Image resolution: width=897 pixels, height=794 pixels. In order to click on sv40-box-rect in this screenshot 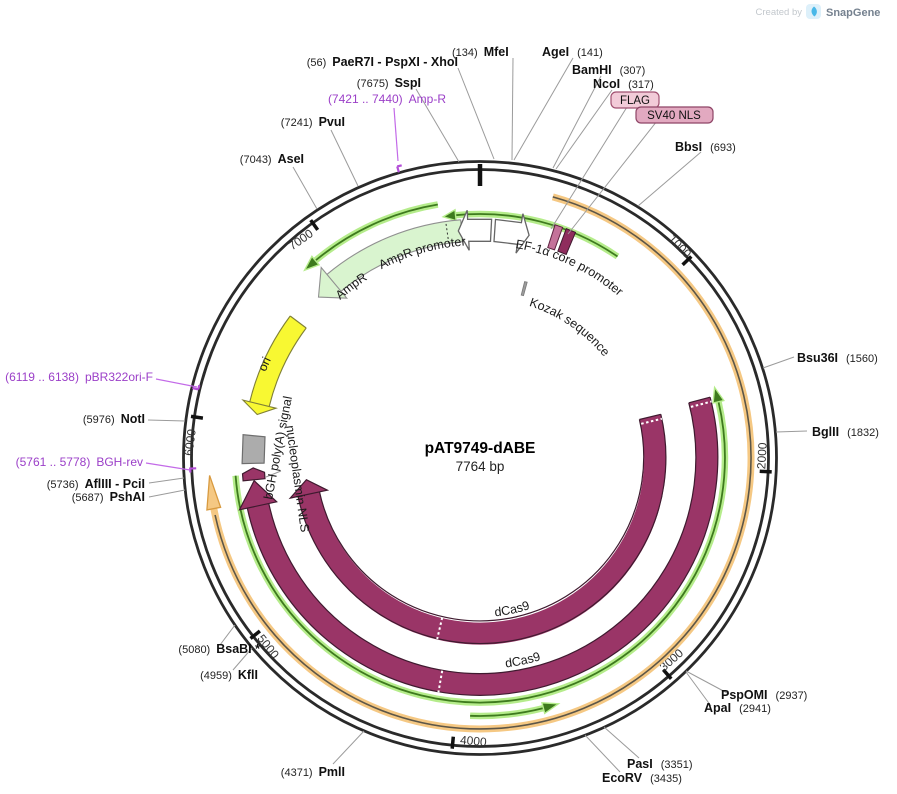, I will do `click(674, 115)`.